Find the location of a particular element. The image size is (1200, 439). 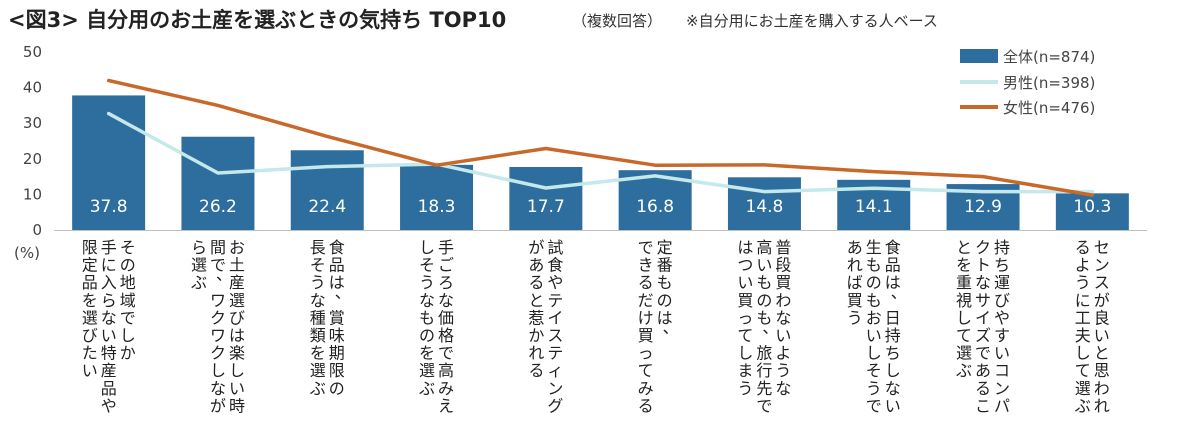

category-label-char: が is located at coordinates (218, 405).